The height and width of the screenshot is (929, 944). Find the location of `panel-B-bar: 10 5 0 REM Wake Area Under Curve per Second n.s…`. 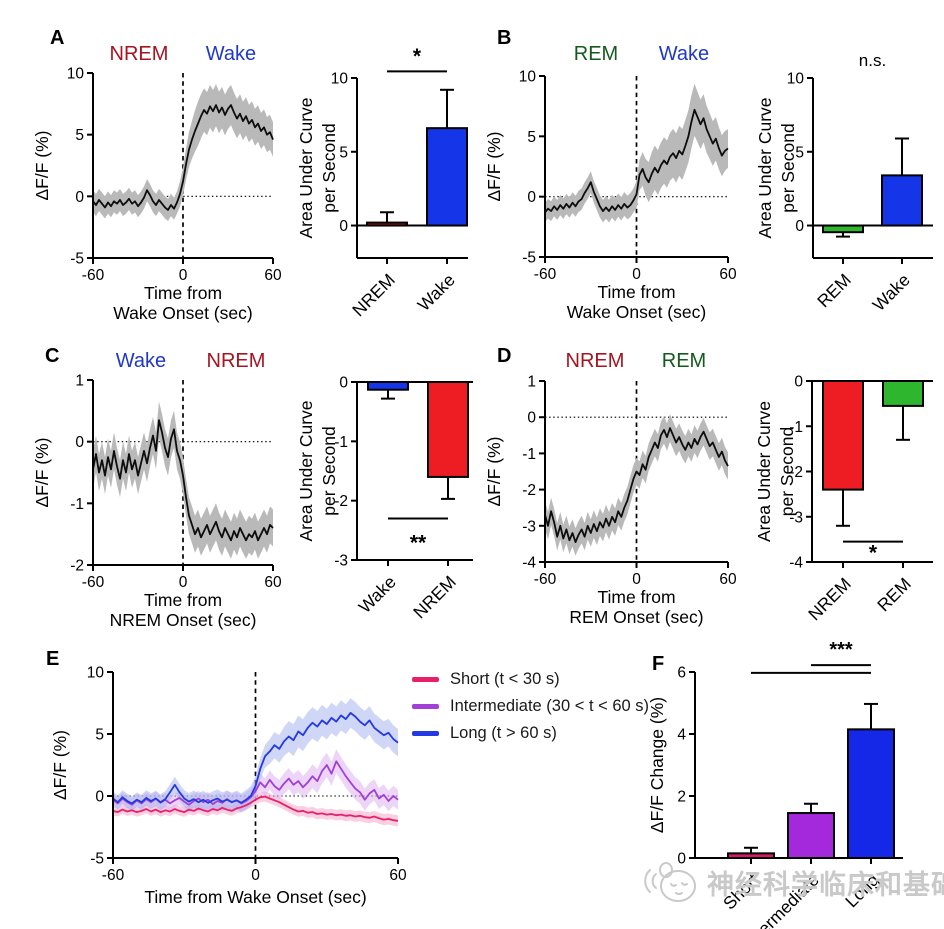

panel-B-bar: 10 5 0 REM Wake Area Under Curve per Second n.s… is located at coordinates (844, 183).